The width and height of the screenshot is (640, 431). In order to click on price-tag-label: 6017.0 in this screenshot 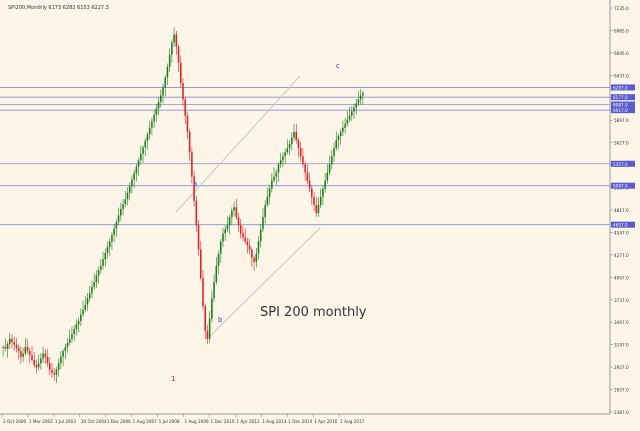, I will do `click(620, 110)`.